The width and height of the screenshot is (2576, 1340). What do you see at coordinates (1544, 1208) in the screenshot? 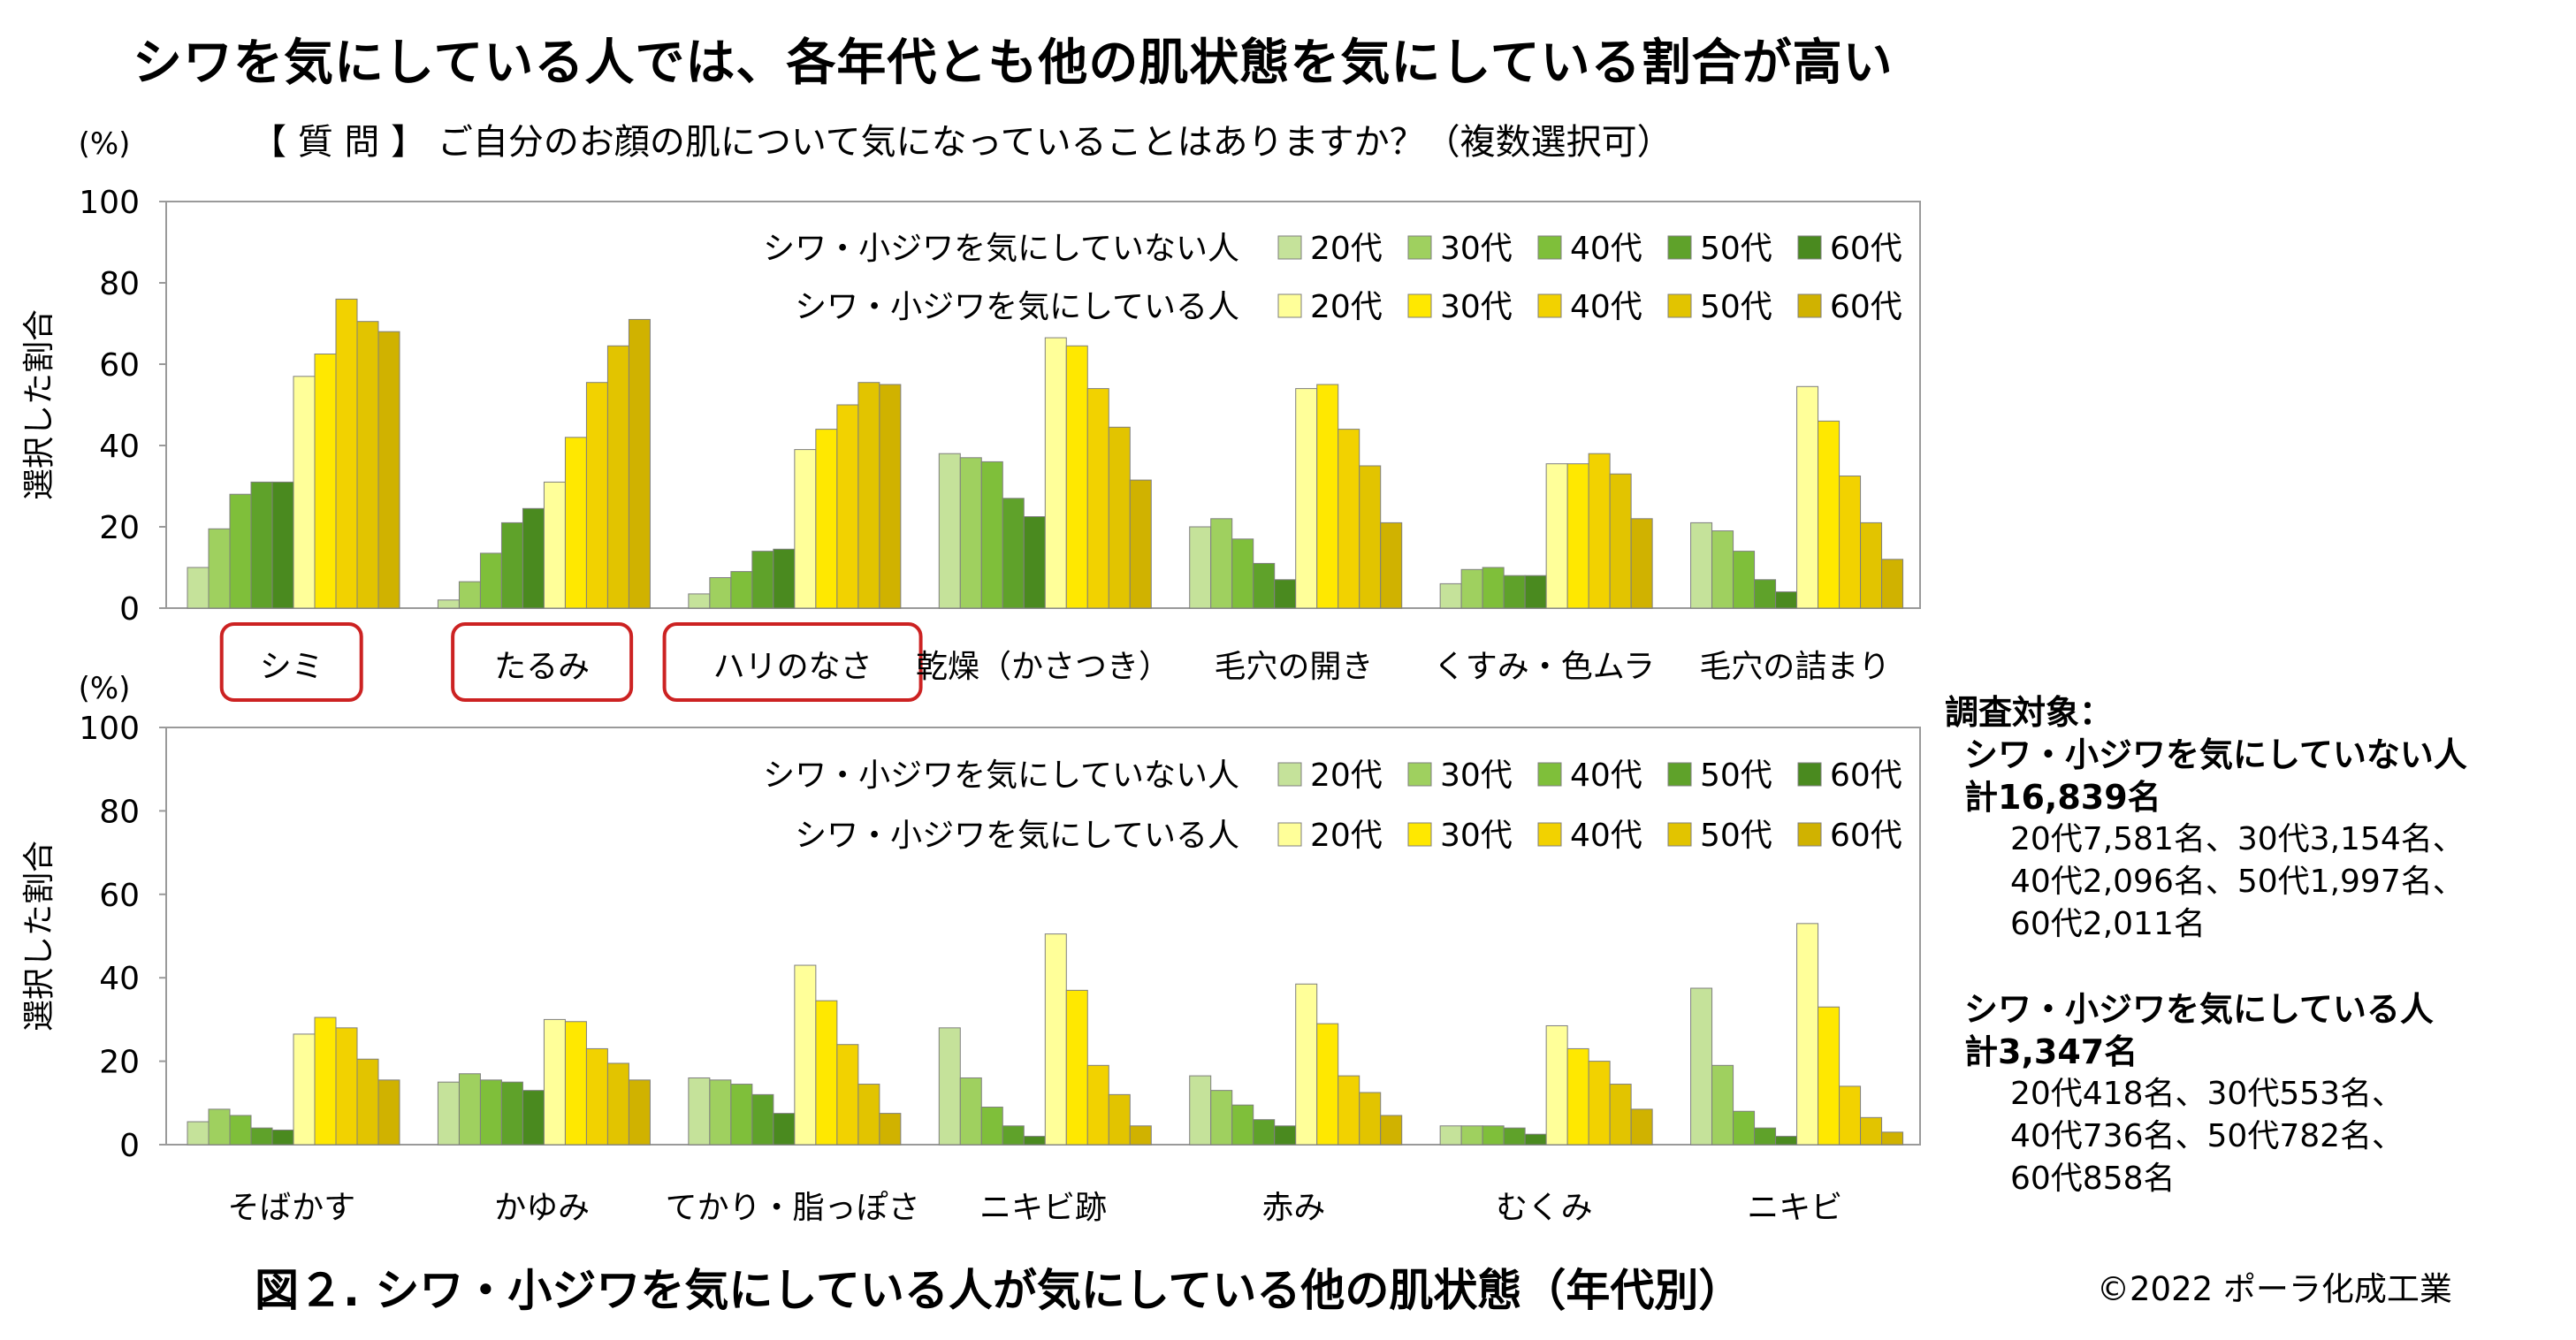
I see `category-label: むくみ` at bounding box center [1544, 1208].